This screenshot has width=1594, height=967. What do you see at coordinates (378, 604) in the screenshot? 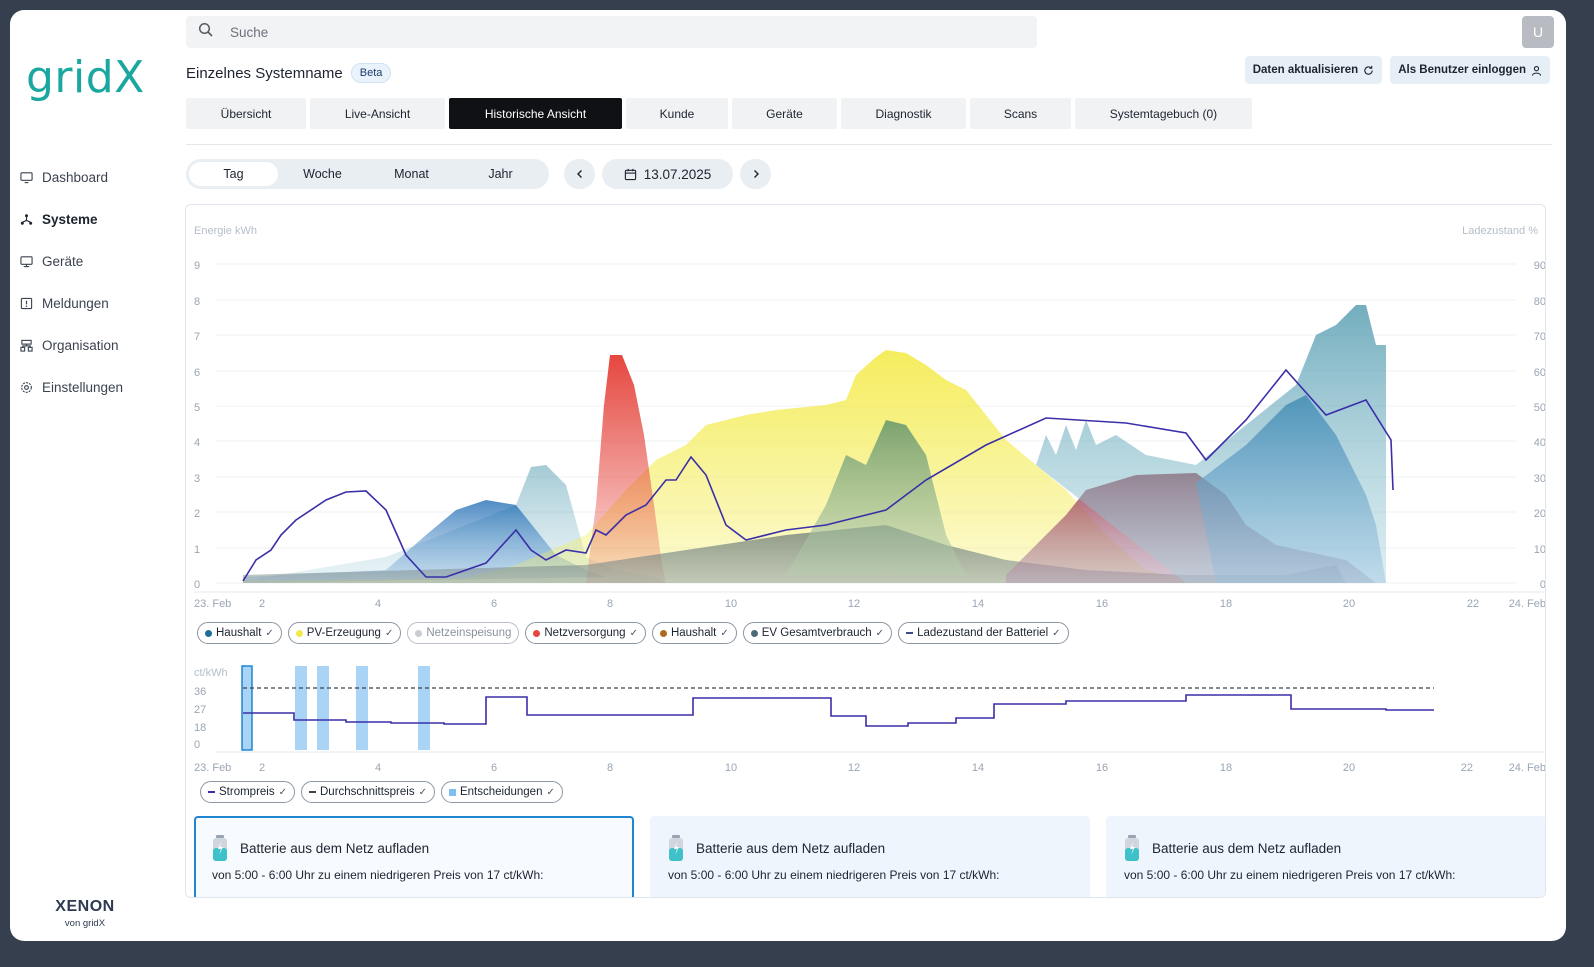
I see `x-tick: 4` at bounding box center [378, 604].